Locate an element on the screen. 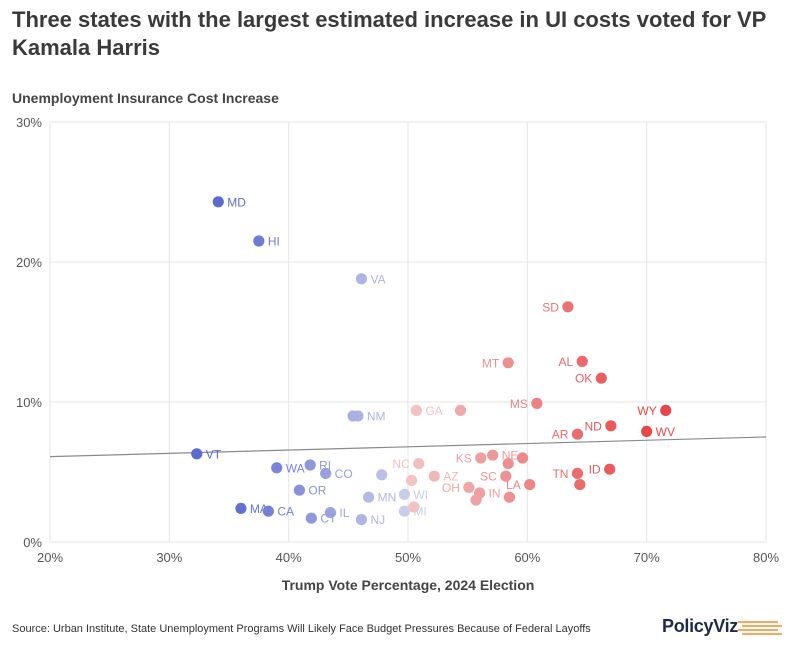  data-label-ar: AR is located at coordinates (560, 435).